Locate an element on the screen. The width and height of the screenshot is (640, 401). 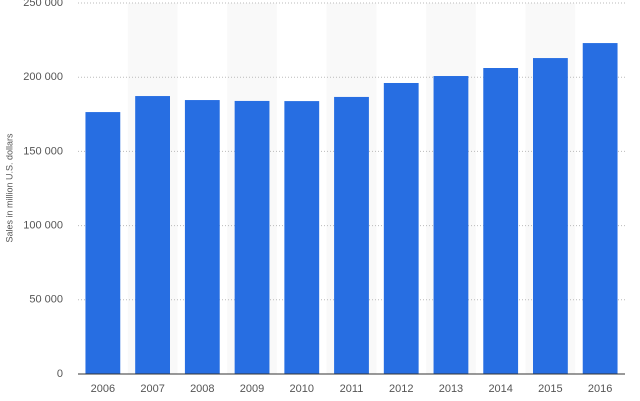
x-tick-label: 2016 is located at coordinates (600, 389).